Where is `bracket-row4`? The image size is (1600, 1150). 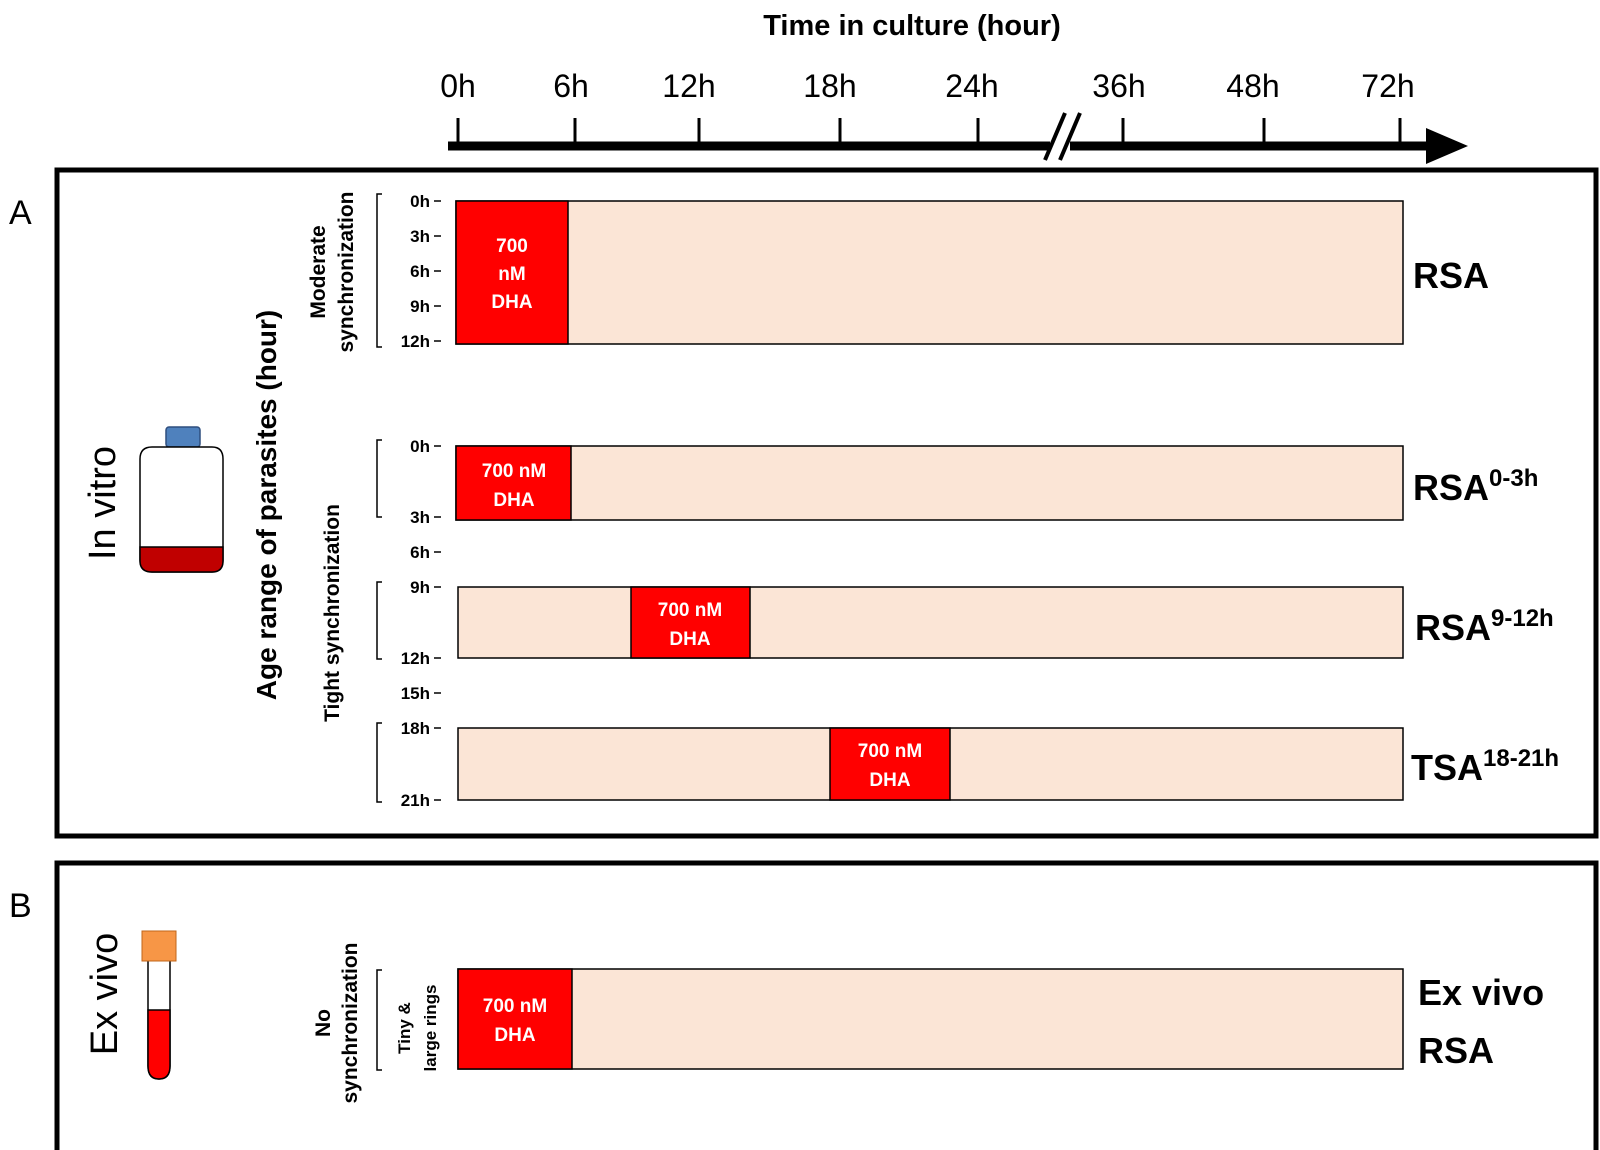
bracket-row4 is located at coordinates (379, 762).